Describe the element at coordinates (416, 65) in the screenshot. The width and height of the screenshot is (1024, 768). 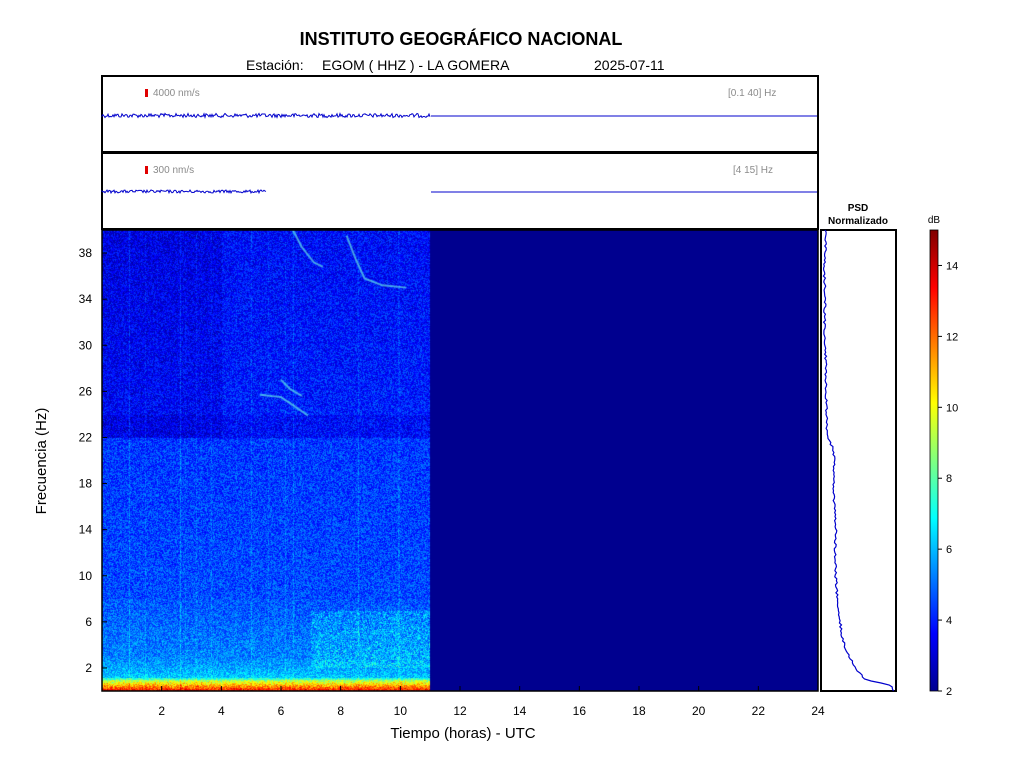
I see `station-name: EGOM ( HHZ ) - LA GOMERA` at that location.